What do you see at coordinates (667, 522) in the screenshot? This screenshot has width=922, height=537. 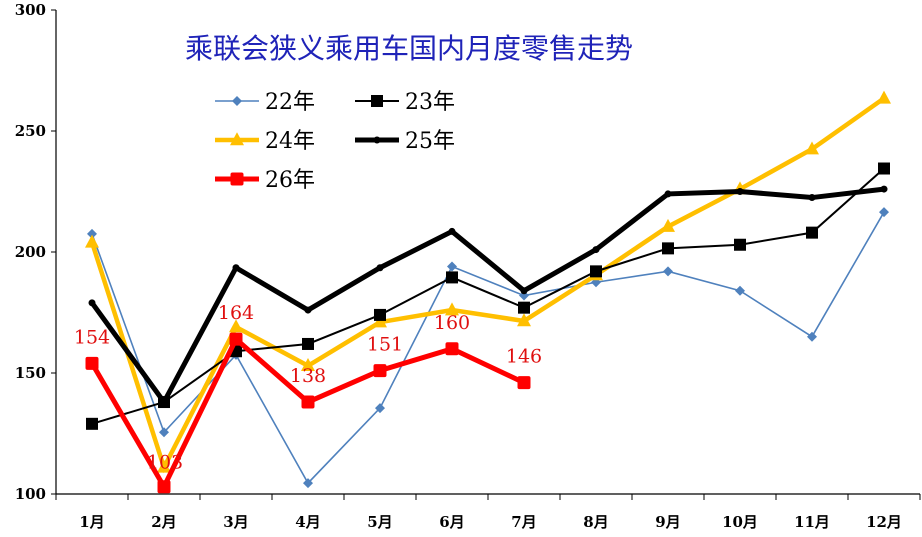 I see `x-tick-label: 9月` at bounding box center [667, 522].